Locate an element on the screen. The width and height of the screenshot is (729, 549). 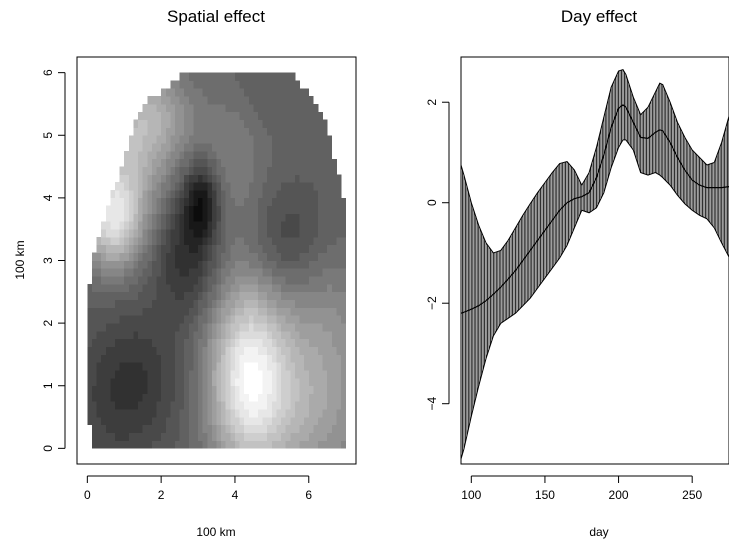
y-tick-label: 5 is located at coordinates (48, 135).